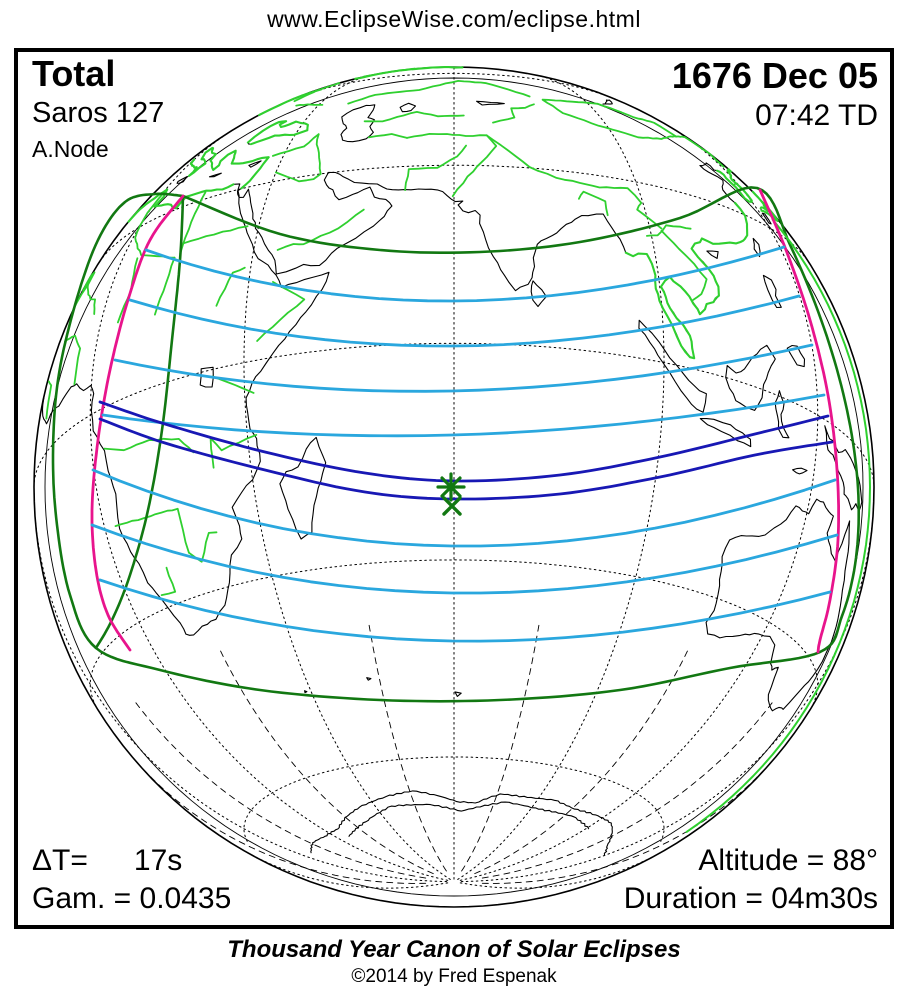 This screenshot has width=908, height=1004. I want to click on gamma-value: Gam. = 0.0435, so click(132, 899).